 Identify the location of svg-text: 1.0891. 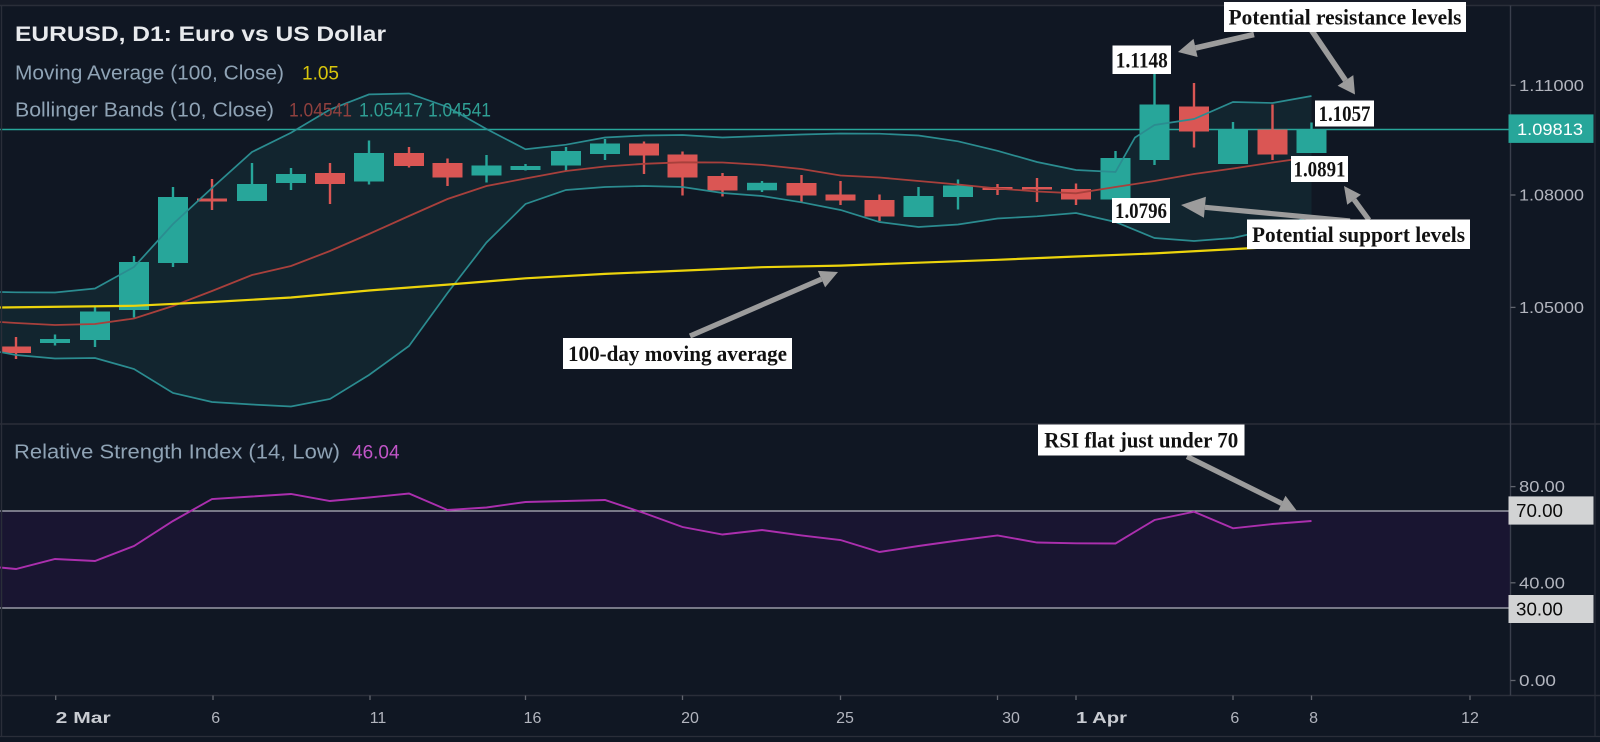
(1320, 169).